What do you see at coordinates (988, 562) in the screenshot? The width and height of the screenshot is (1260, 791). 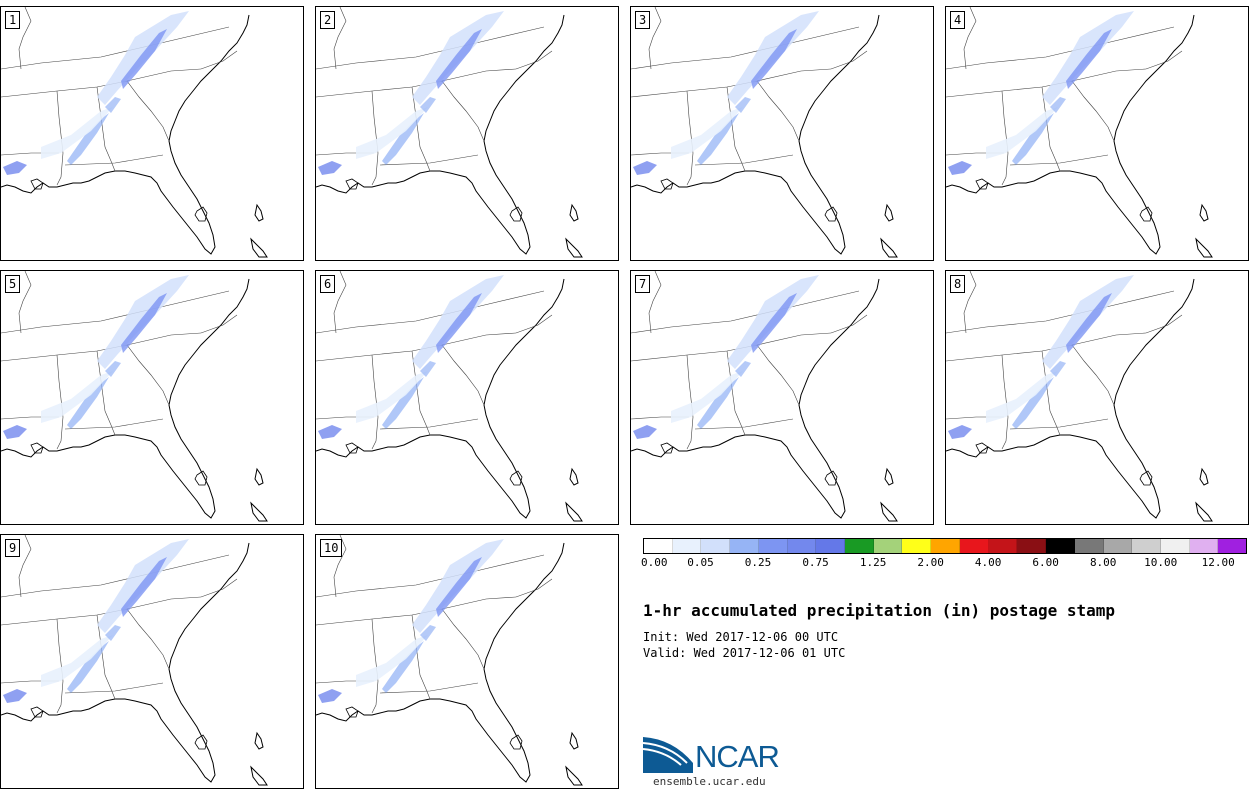 I see `colorbar-tick-label: 4.00` at bounding box center [988, 562].